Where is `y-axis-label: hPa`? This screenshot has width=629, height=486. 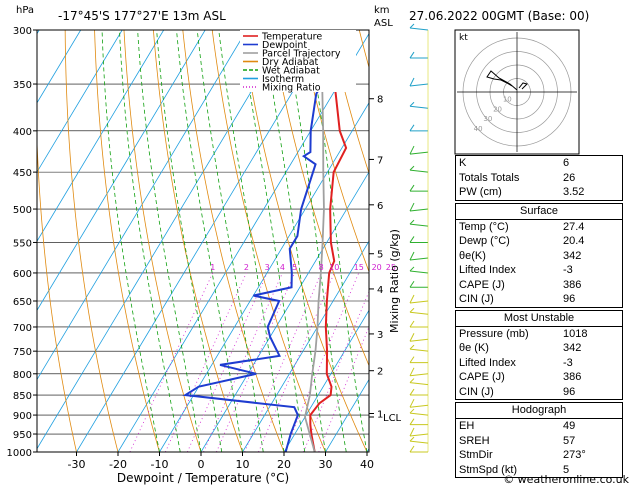 y-axis-label: hPa is located at coordinates (25, 10).